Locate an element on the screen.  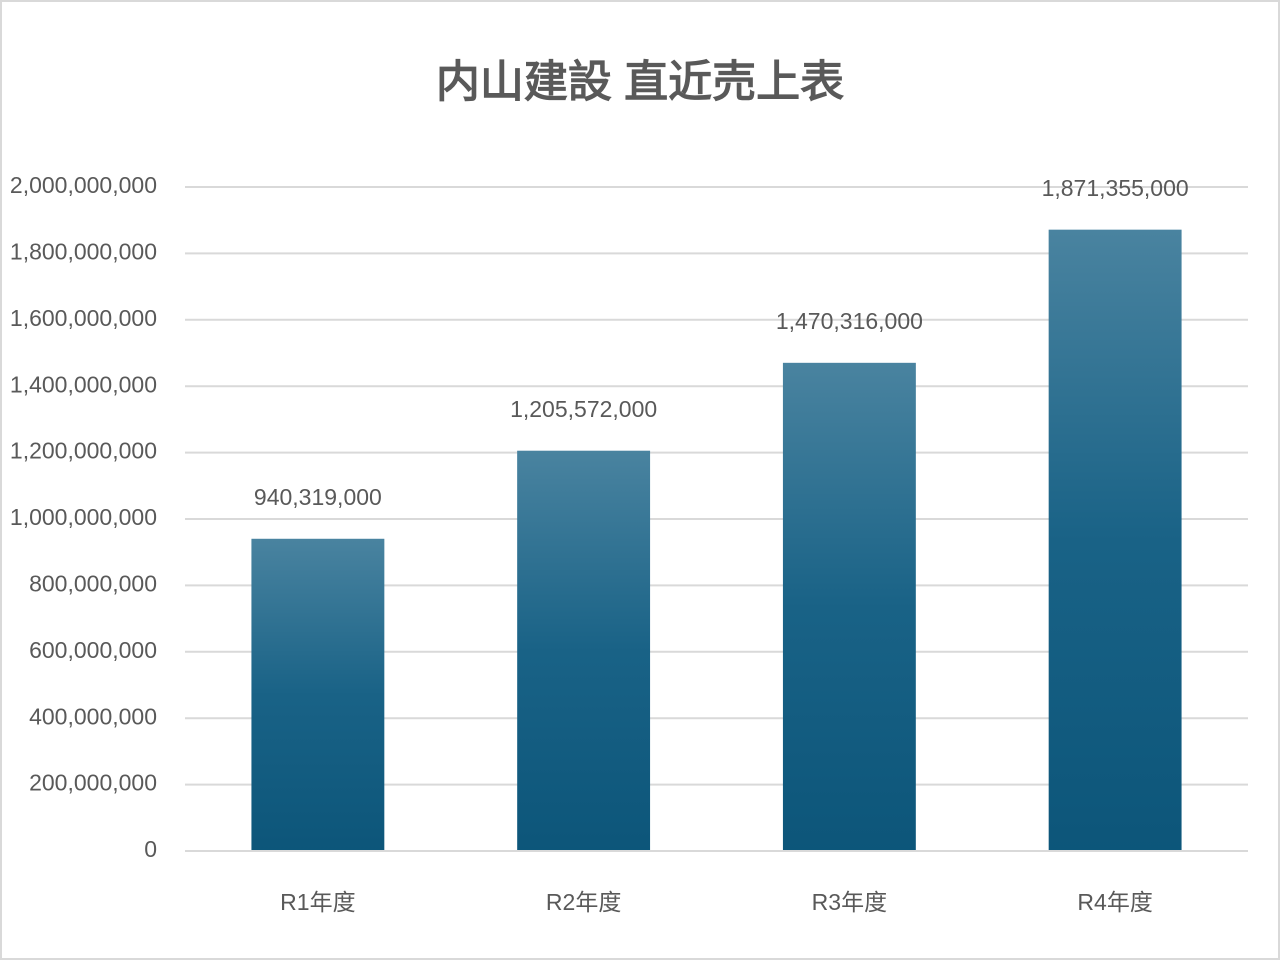
data-label: 1,470,316,000 is located at coordinates (849, 321).